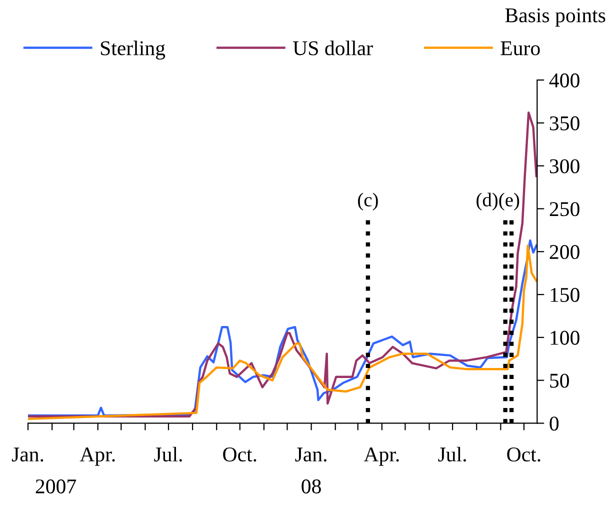 The width and height of the screenshot is (609, 513). I want to click on ref-line-label: (c), so click(368, 201).